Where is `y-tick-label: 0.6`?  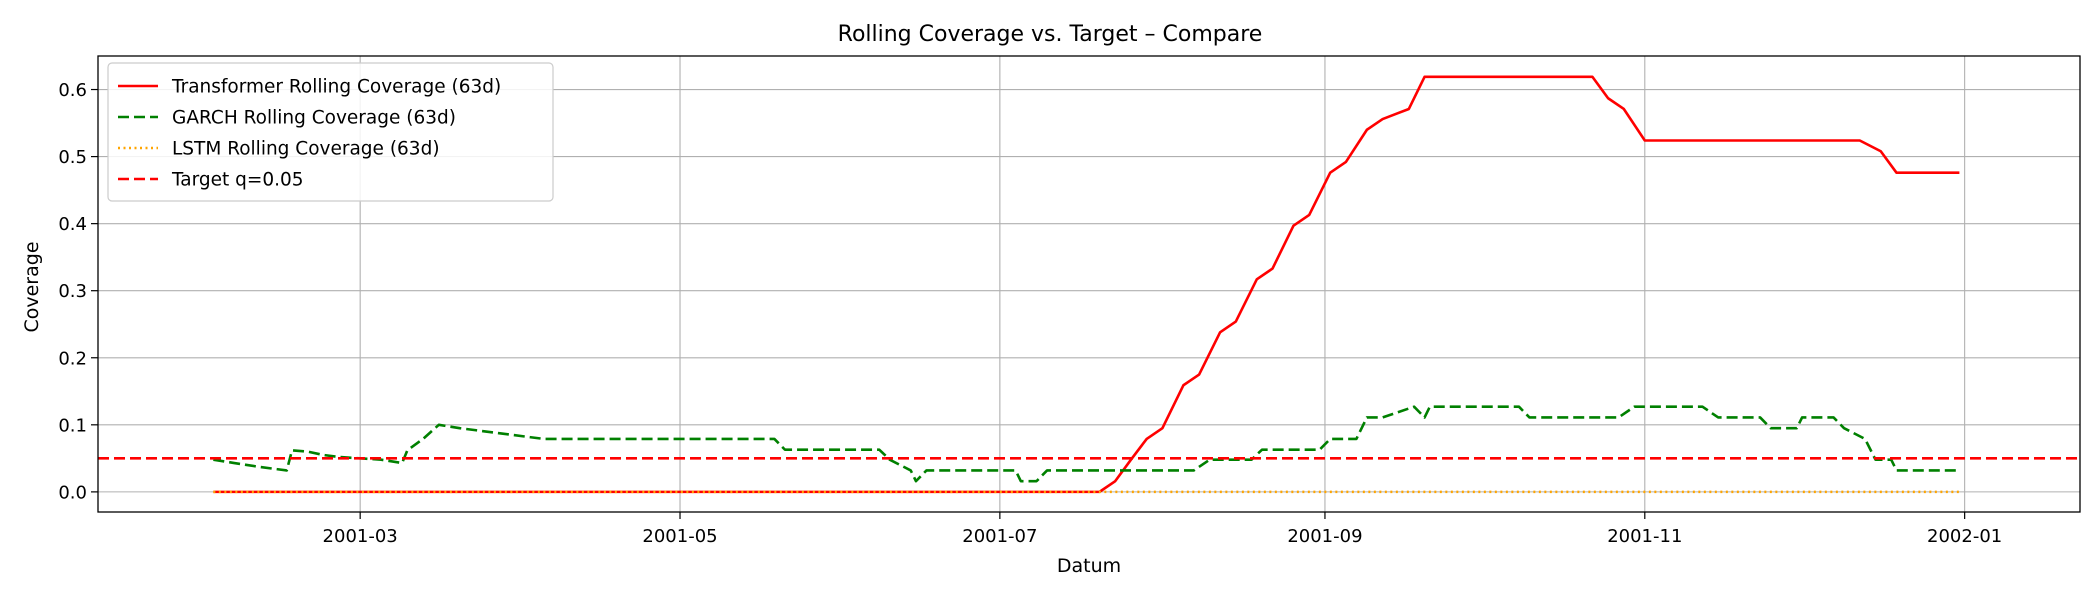 y-tick-label: 0.6 is located at coordinates (72, 90).